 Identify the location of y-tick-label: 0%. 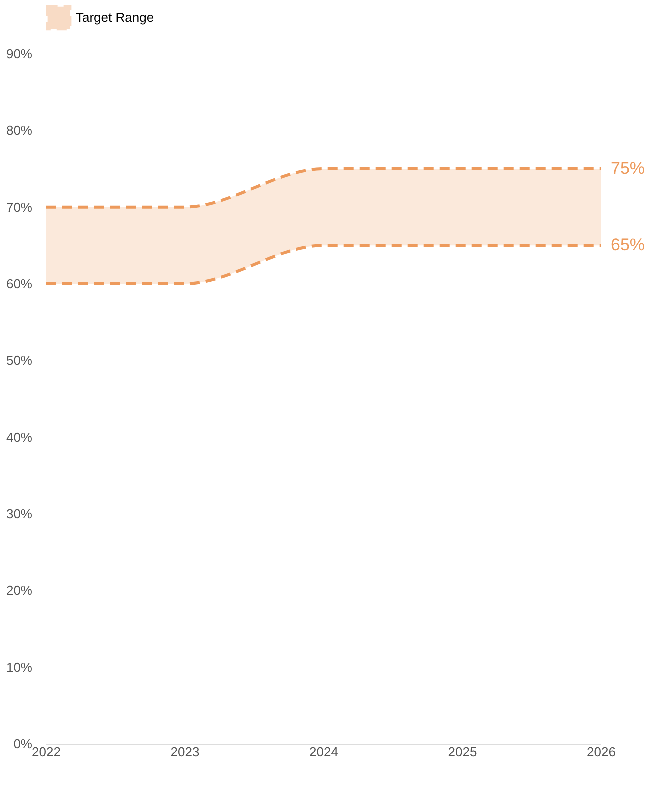
(23, 744).